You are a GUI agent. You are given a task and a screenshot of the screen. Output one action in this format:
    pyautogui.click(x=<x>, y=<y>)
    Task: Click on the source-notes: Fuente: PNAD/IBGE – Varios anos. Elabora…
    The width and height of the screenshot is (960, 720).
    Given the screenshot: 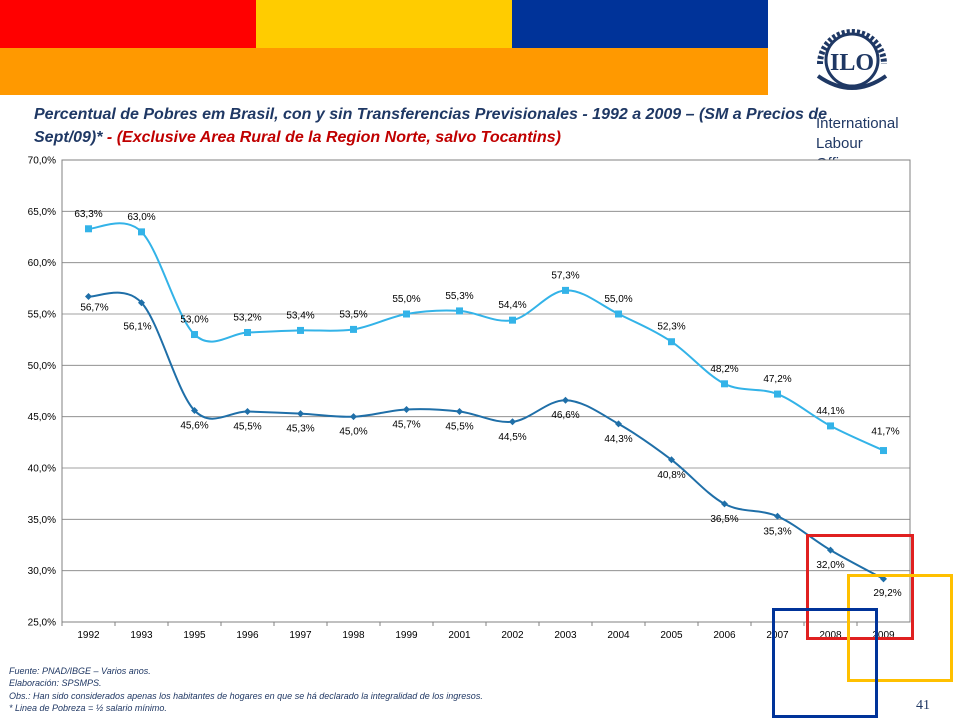 What is the action you would take?
    pyautogui.click(x=246, y=689)
    